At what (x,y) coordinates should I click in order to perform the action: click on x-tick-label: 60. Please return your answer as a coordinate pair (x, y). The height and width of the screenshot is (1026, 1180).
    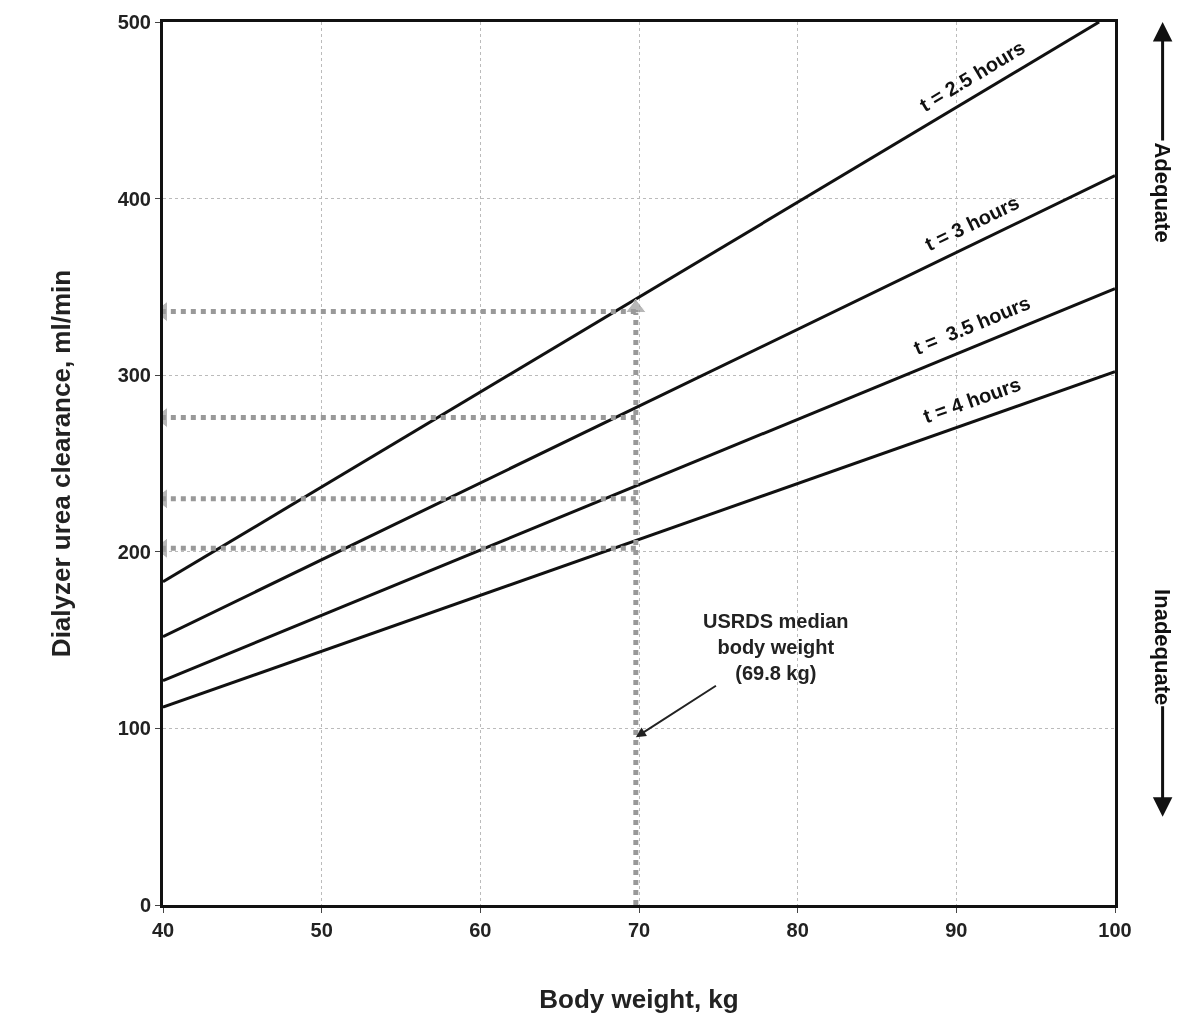
    Looking at the image, I should click on (480, 930).